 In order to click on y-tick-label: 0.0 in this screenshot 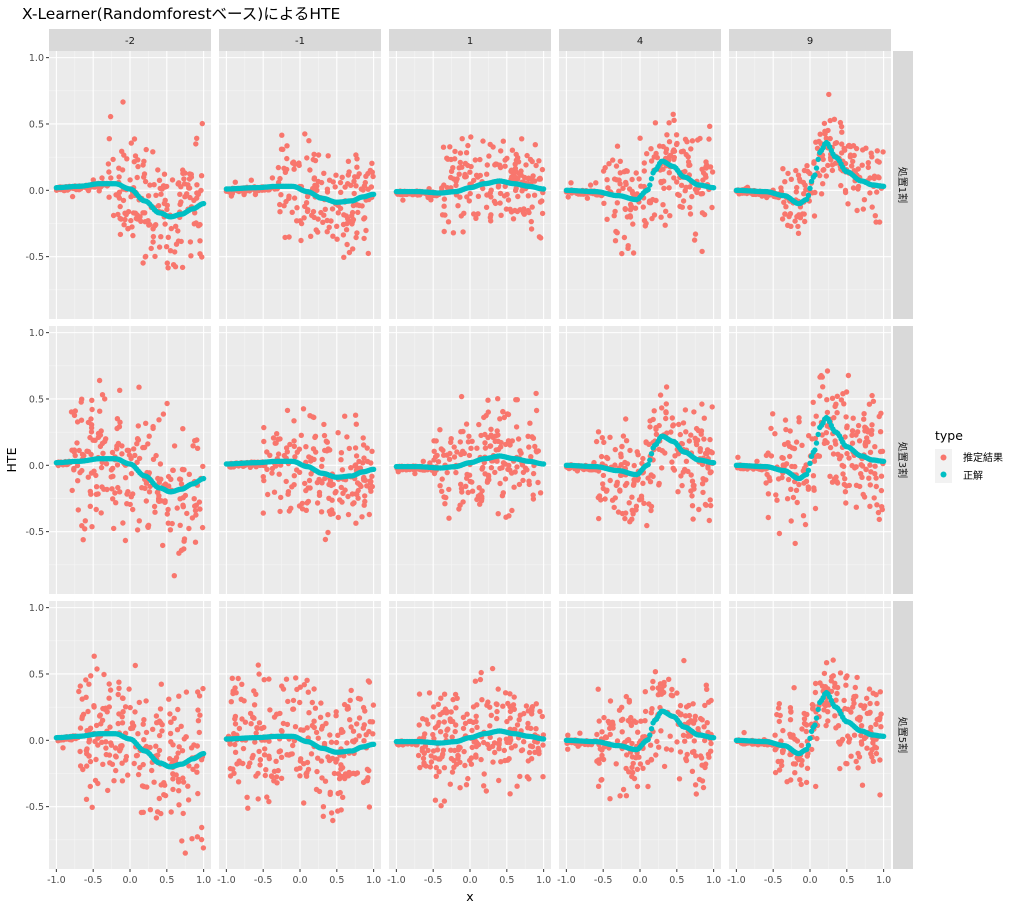, I will do `click(36, 466)`.